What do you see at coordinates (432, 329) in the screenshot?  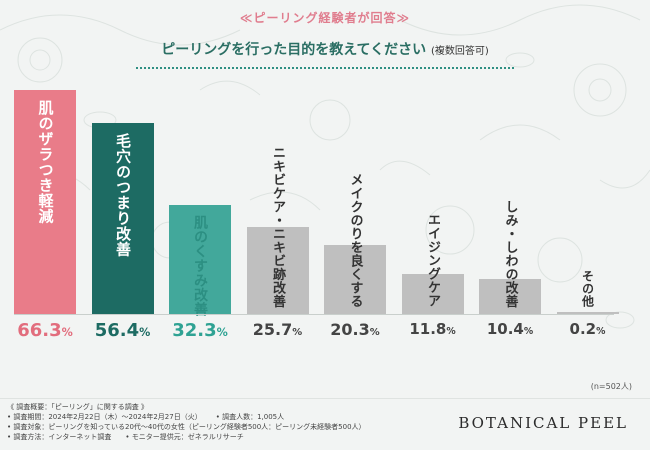 I see `bar-value-6: 11.8%` at bounding box center [432, 329].